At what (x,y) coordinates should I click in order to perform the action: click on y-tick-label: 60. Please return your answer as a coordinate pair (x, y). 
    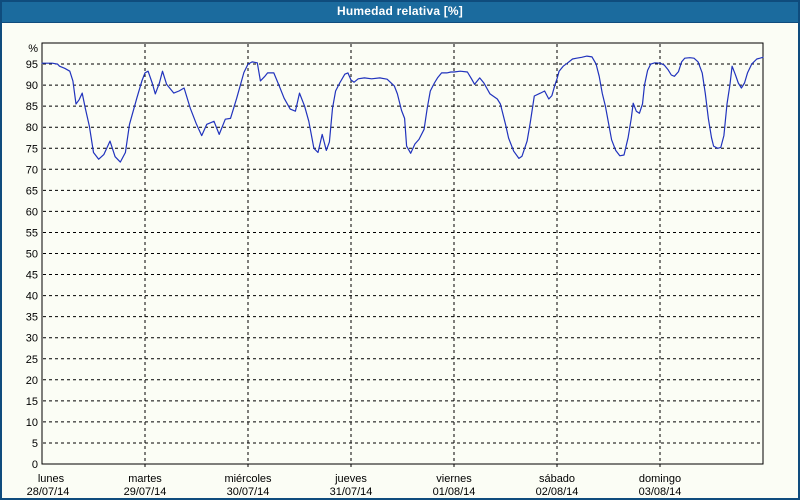
    Looking at the image, I should click on (32, 212).